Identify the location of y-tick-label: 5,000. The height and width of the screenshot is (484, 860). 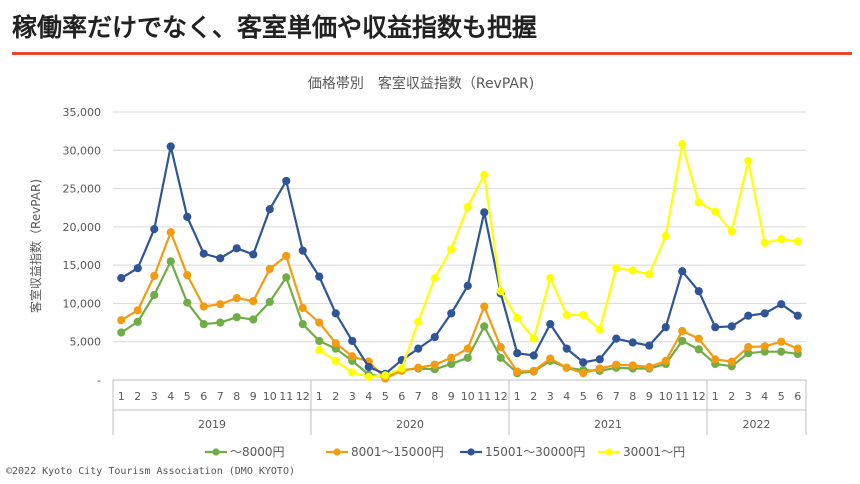
(86, 342).